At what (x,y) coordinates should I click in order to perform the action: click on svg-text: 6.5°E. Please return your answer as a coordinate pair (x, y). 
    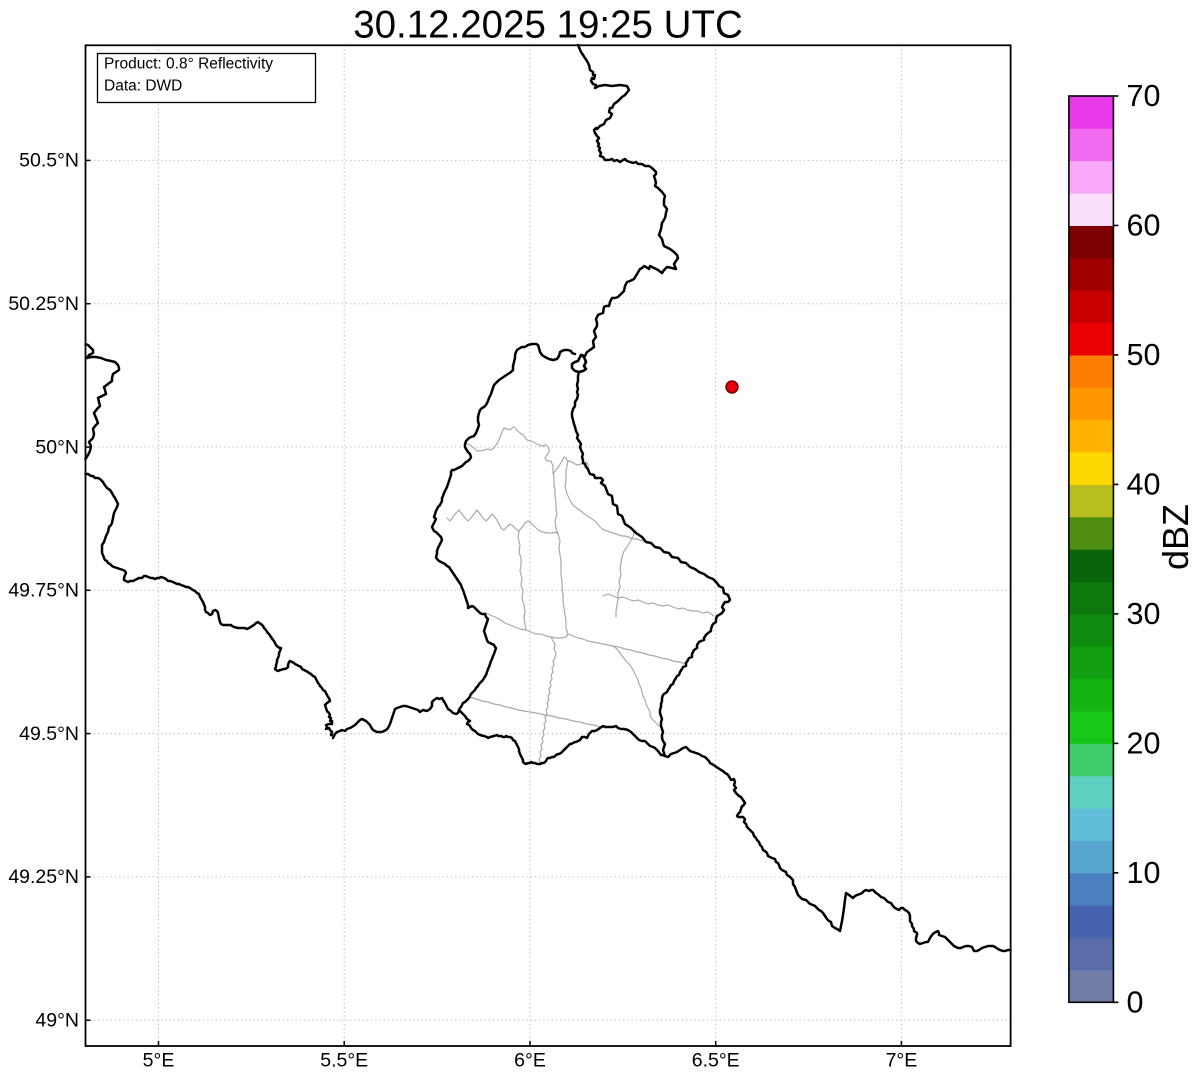
    Looking at the image, I should click on (716, 1061).